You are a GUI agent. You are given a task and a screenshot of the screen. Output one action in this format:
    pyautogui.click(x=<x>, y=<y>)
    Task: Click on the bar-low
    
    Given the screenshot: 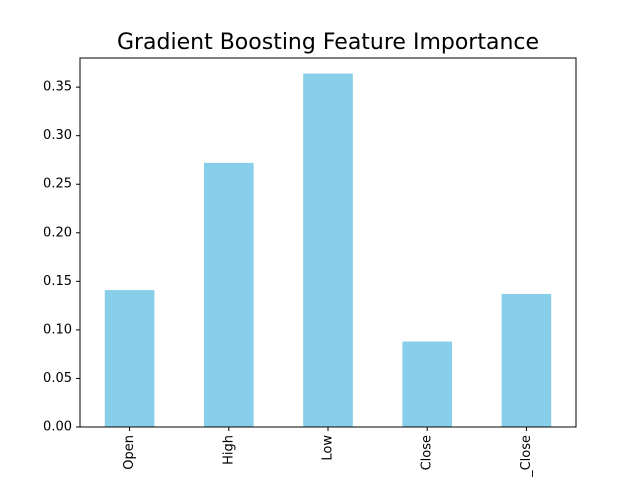 What is the action you would take?
    pyautogui.click(x=328, y=250)
    